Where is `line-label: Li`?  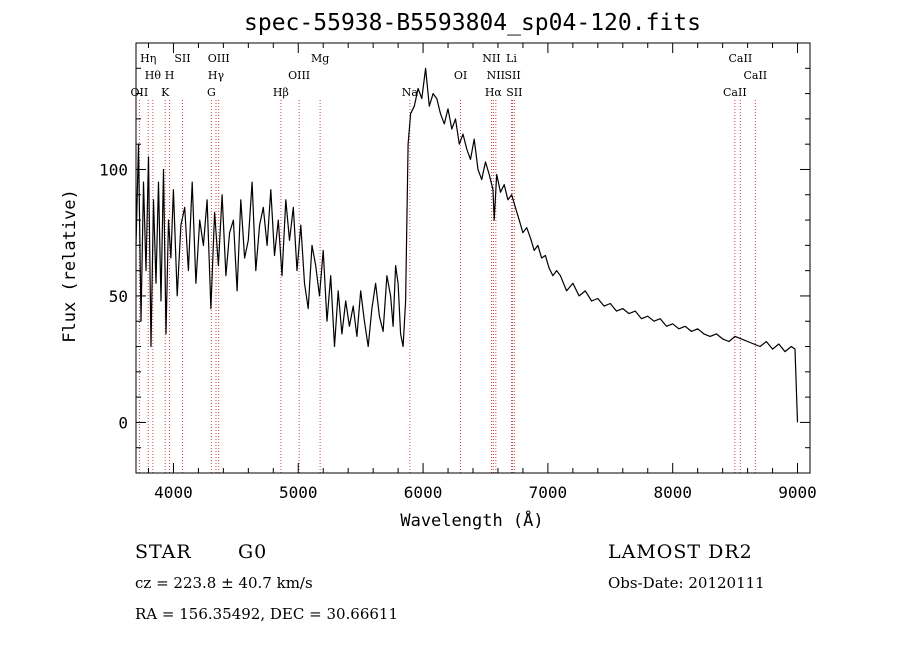 line-label: Li is located at coordinates (511, 58).